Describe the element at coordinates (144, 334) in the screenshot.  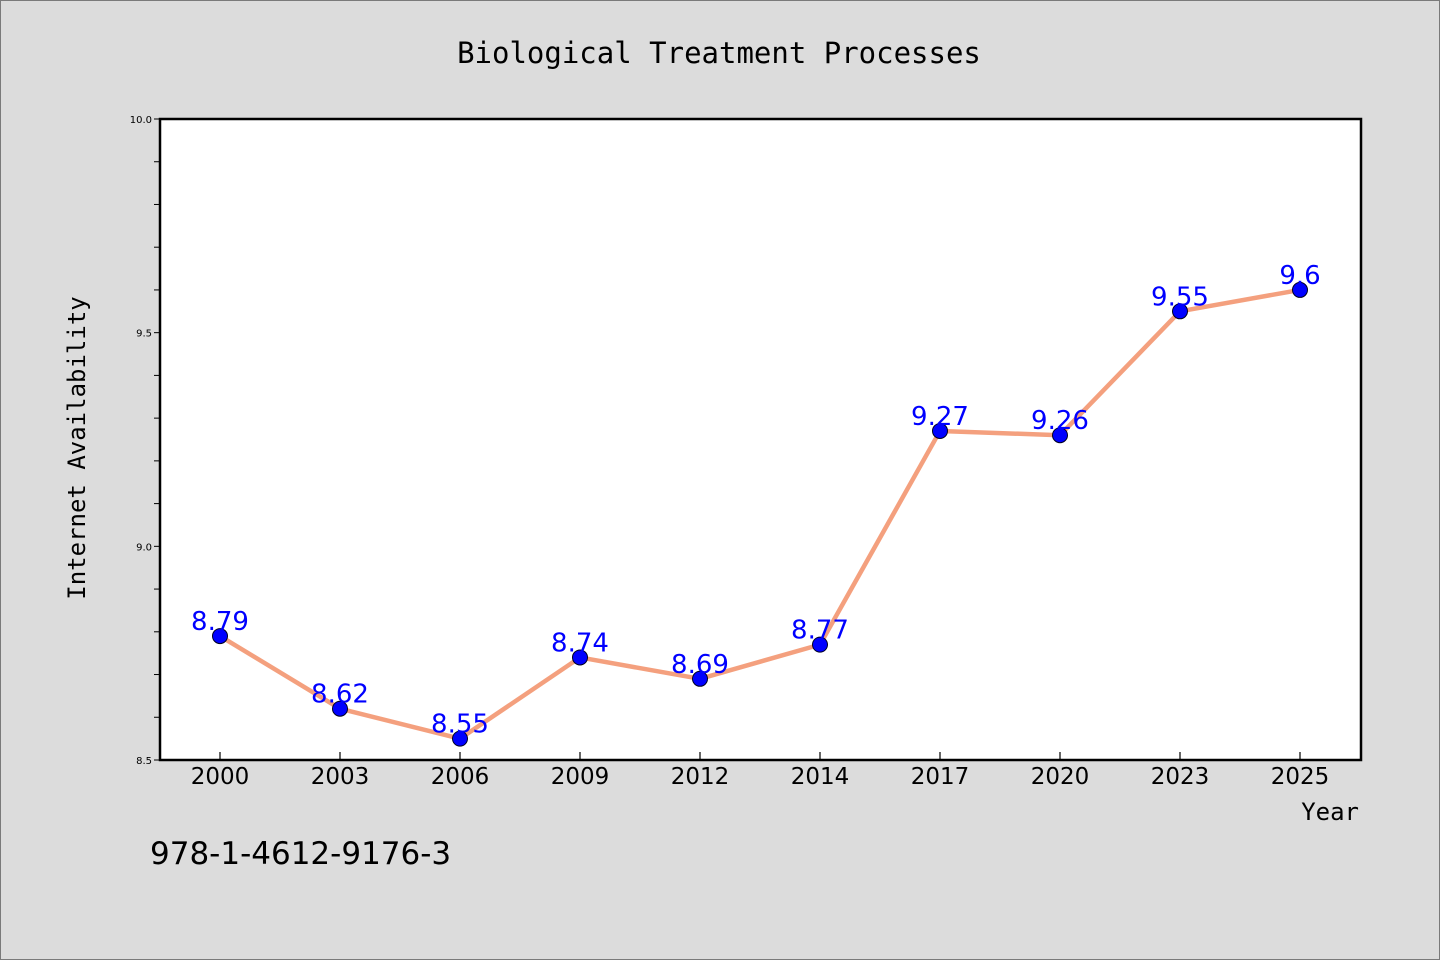
I see `y-tick-label: 9.5` at that location.